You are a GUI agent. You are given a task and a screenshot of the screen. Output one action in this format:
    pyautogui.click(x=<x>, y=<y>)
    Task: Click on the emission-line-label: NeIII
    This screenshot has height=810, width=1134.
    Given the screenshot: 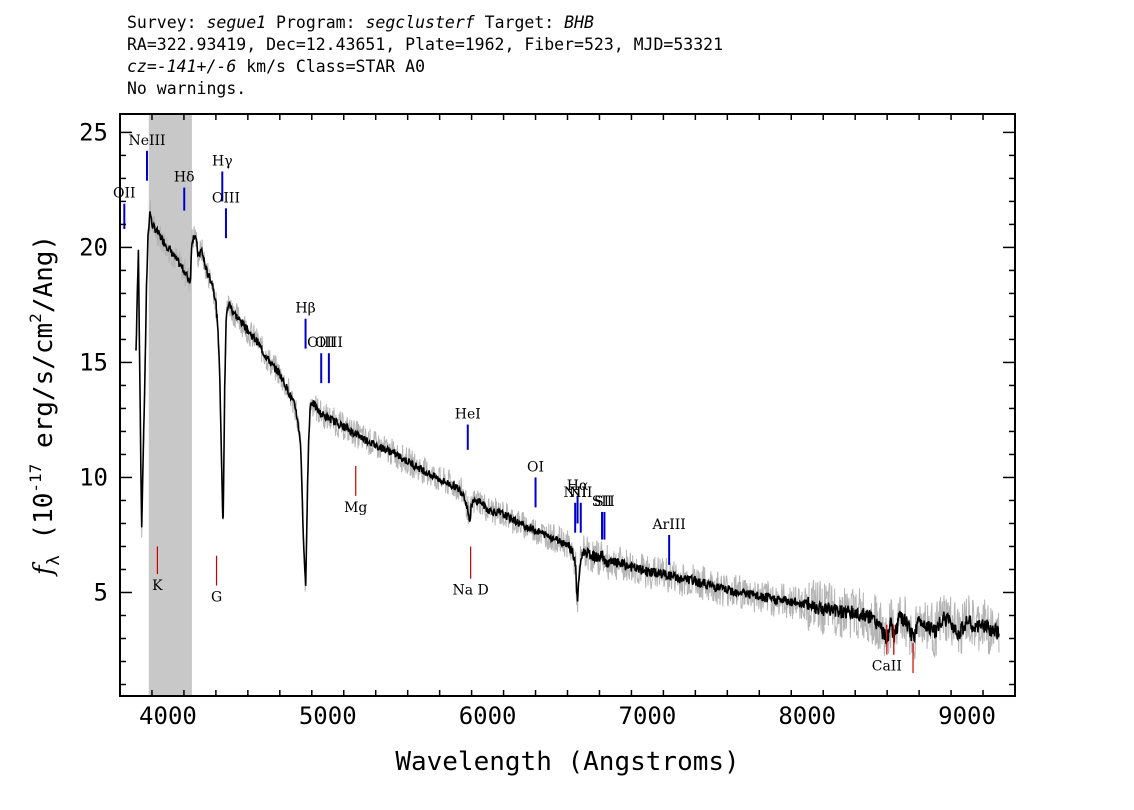 What is the action you would take?
    pyautogui.click(x=146, y=141)
    